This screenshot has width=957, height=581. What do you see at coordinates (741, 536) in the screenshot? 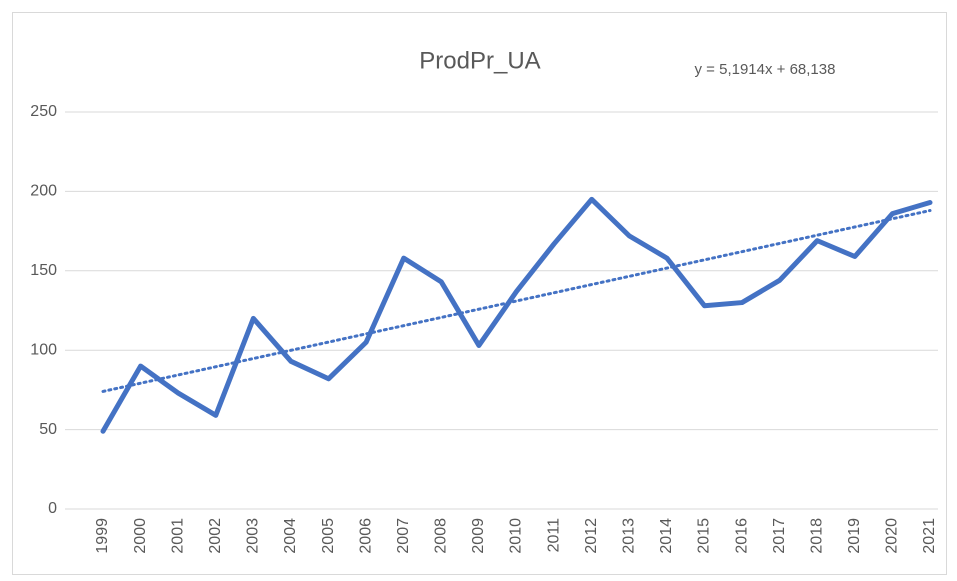
I see `x-tick-label: 2016` at bounding box center [741, 536].